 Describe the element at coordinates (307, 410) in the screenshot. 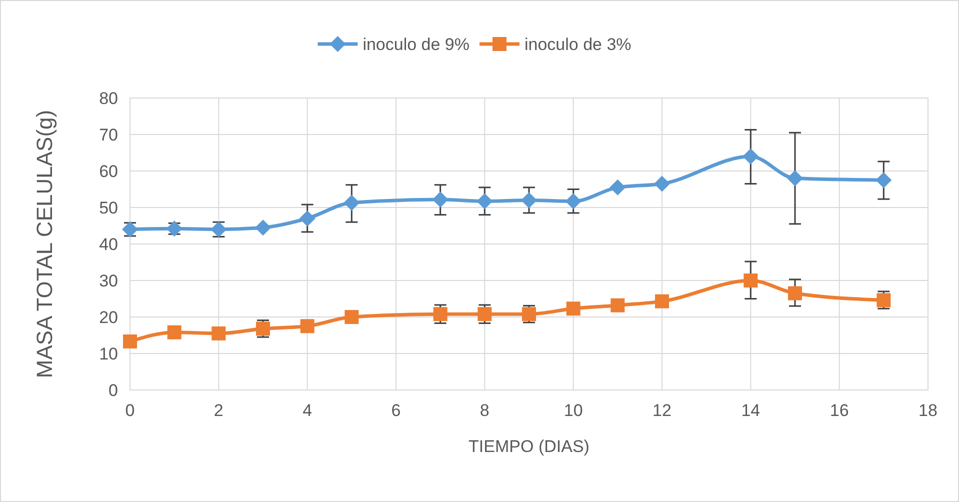

I see `x-tick-label: 4` at that location.